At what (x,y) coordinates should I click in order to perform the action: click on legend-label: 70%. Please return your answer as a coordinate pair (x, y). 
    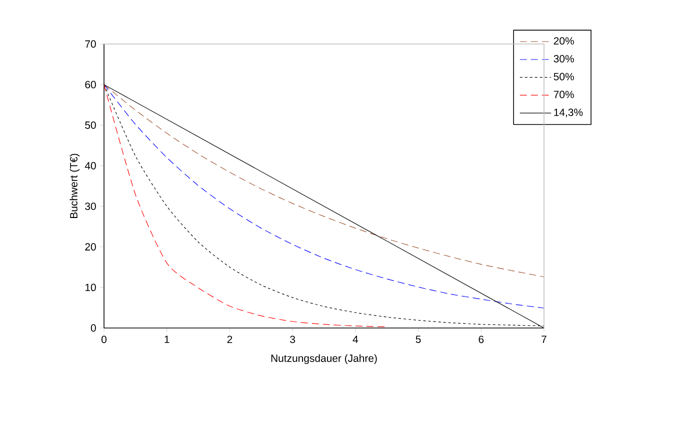
    Looking at the image, I should click on (564, 94).